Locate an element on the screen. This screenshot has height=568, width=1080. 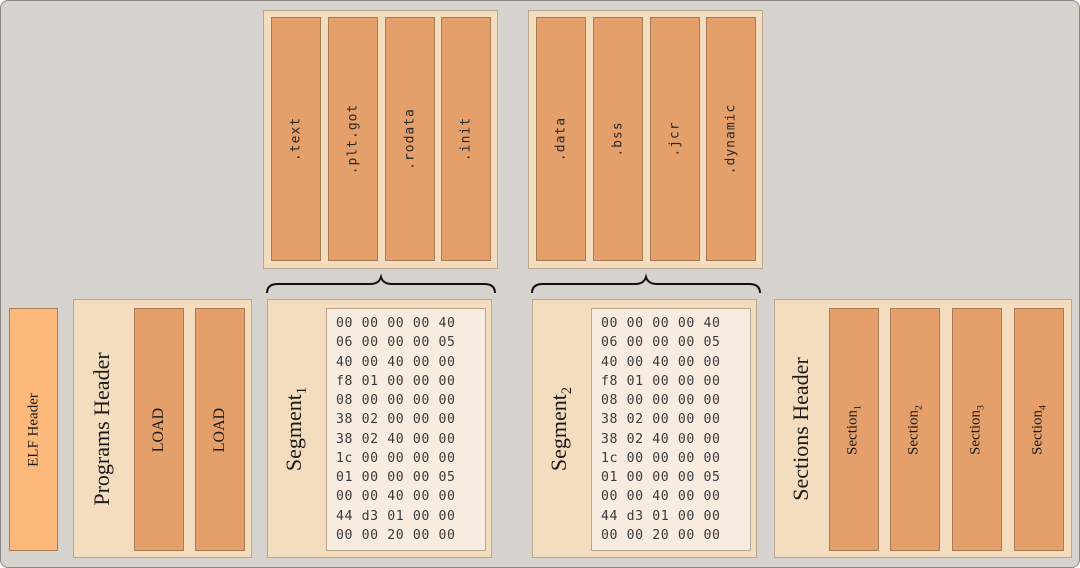
section-entry-label: Section2 is located at coordinates (915, 429).